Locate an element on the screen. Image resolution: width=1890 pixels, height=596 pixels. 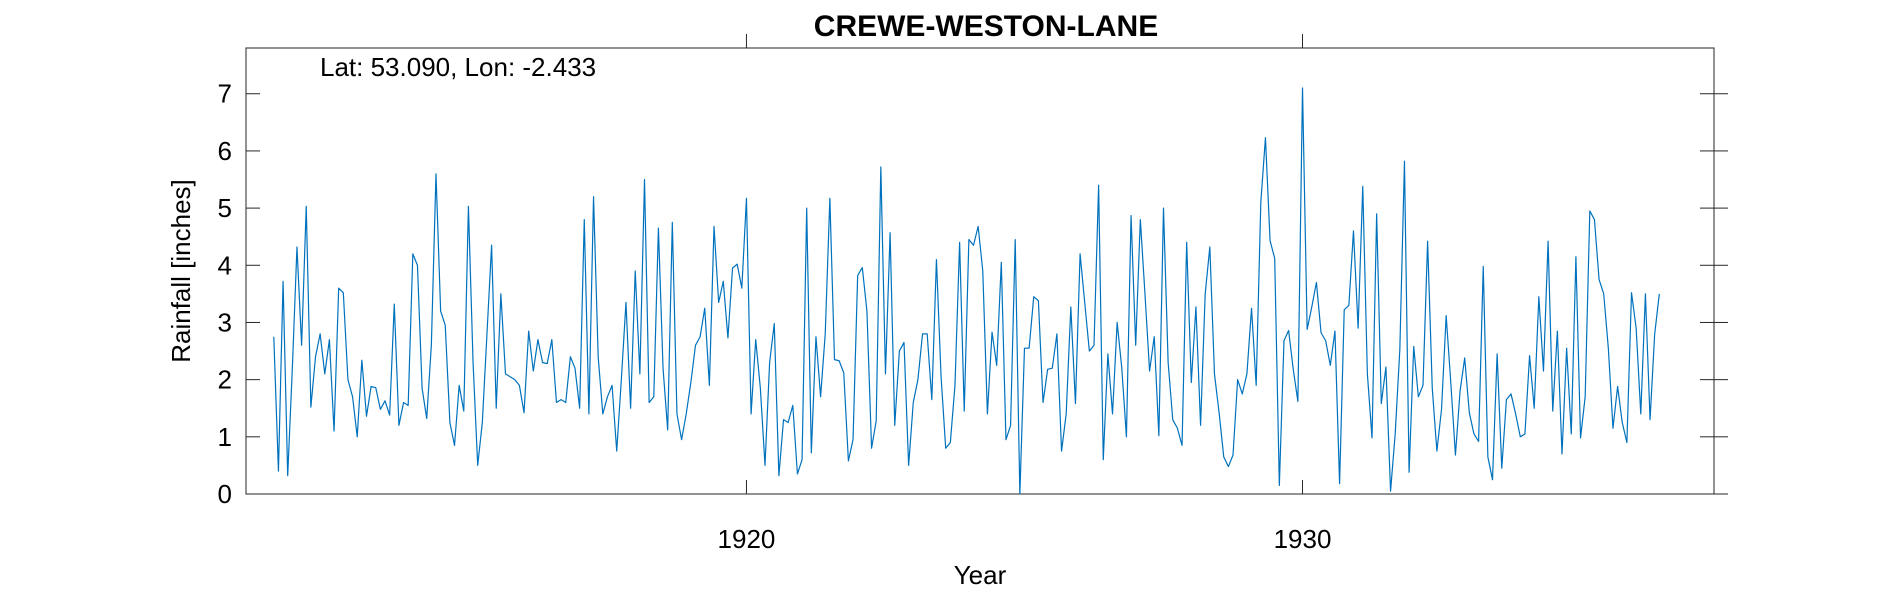
x-axis-label: Year is located at coordinates (980, 575).